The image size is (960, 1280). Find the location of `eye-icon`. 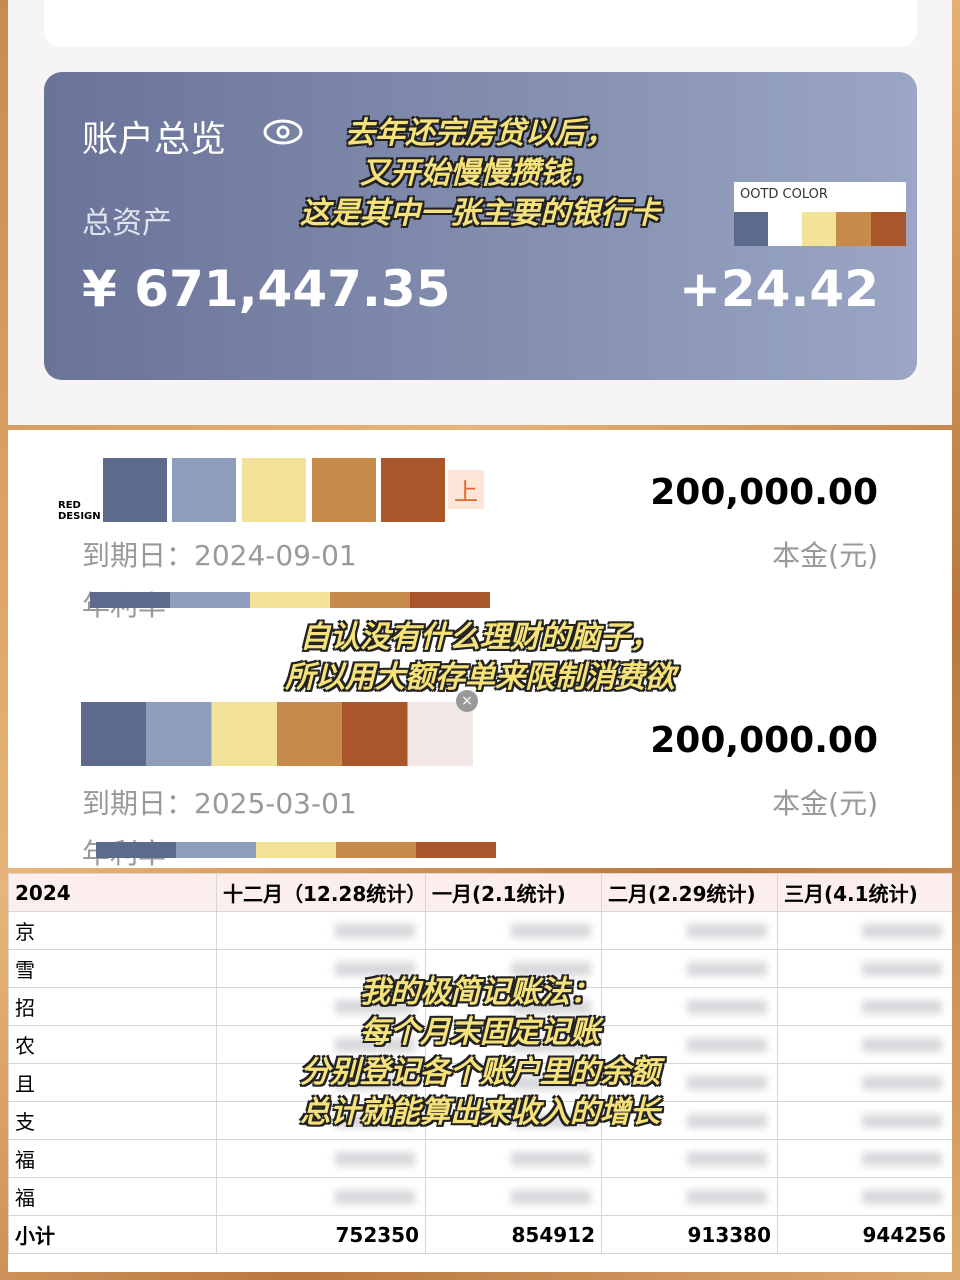

eye-icon is located at coordinates (283, 132).